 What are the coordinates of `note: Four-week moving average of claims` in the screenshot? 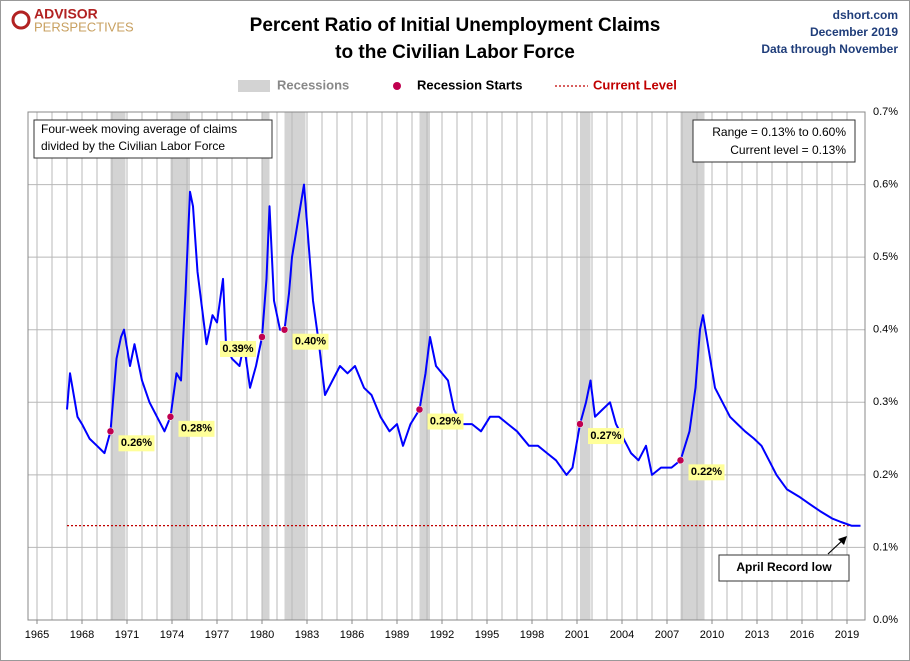 It's located at (139, 129).